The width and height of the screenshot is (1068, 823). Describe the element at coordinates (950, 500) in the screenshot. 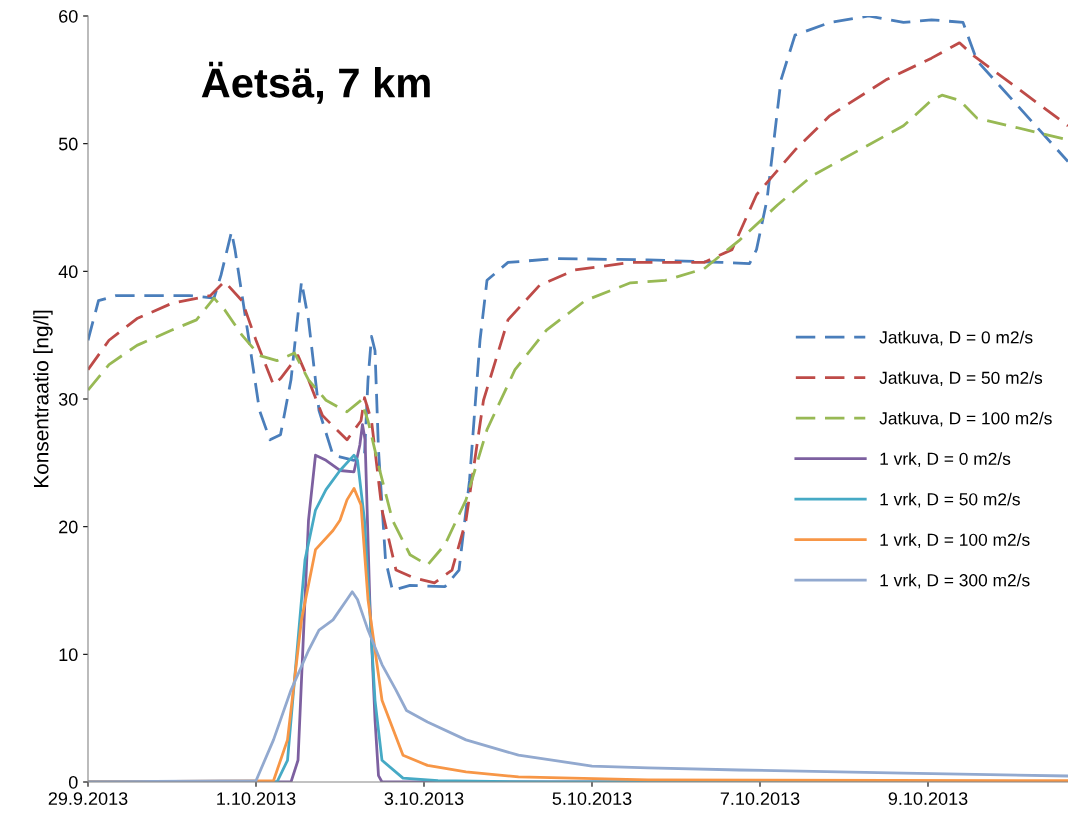

I see `legend-label: 1 vrk, D = 50 m2/s` at that location.